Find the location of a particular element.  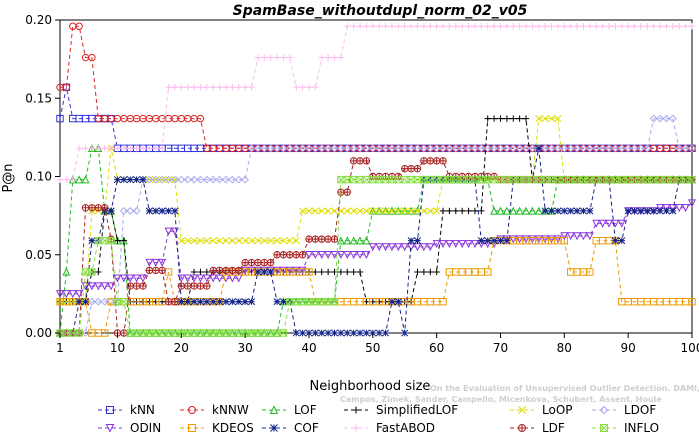

legend-item-lof: LOF is located at coordinates (289, 410).